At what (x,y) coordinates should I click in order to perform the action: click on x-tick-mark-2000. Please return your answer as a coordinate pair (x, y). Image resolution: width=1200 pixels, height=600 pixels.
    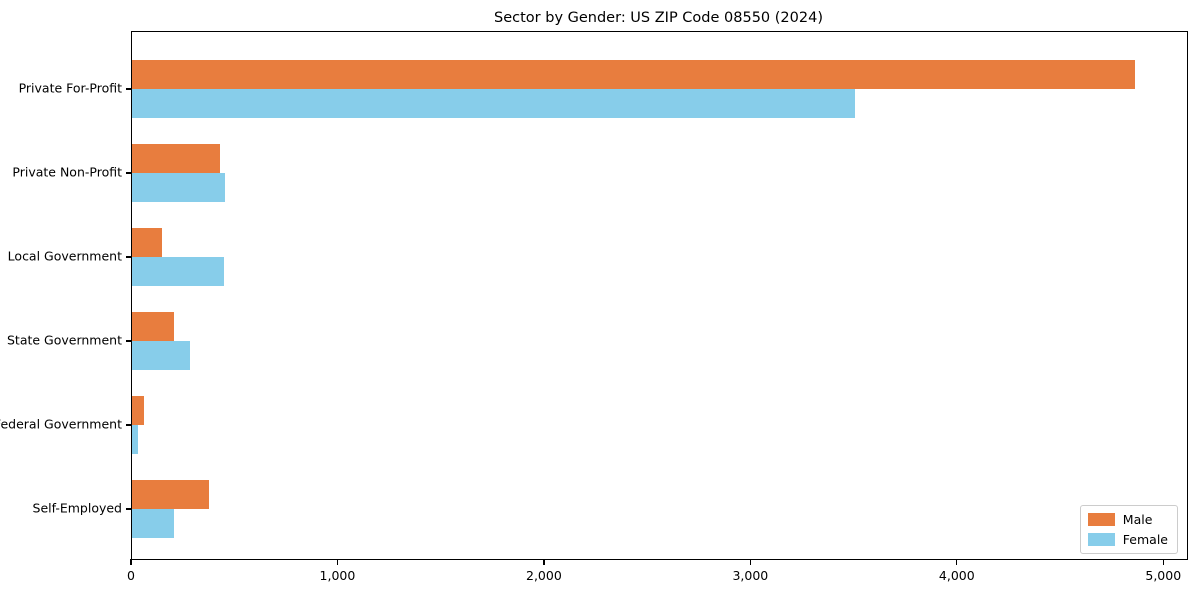
    Looking at the image, I should click on (544, 562).